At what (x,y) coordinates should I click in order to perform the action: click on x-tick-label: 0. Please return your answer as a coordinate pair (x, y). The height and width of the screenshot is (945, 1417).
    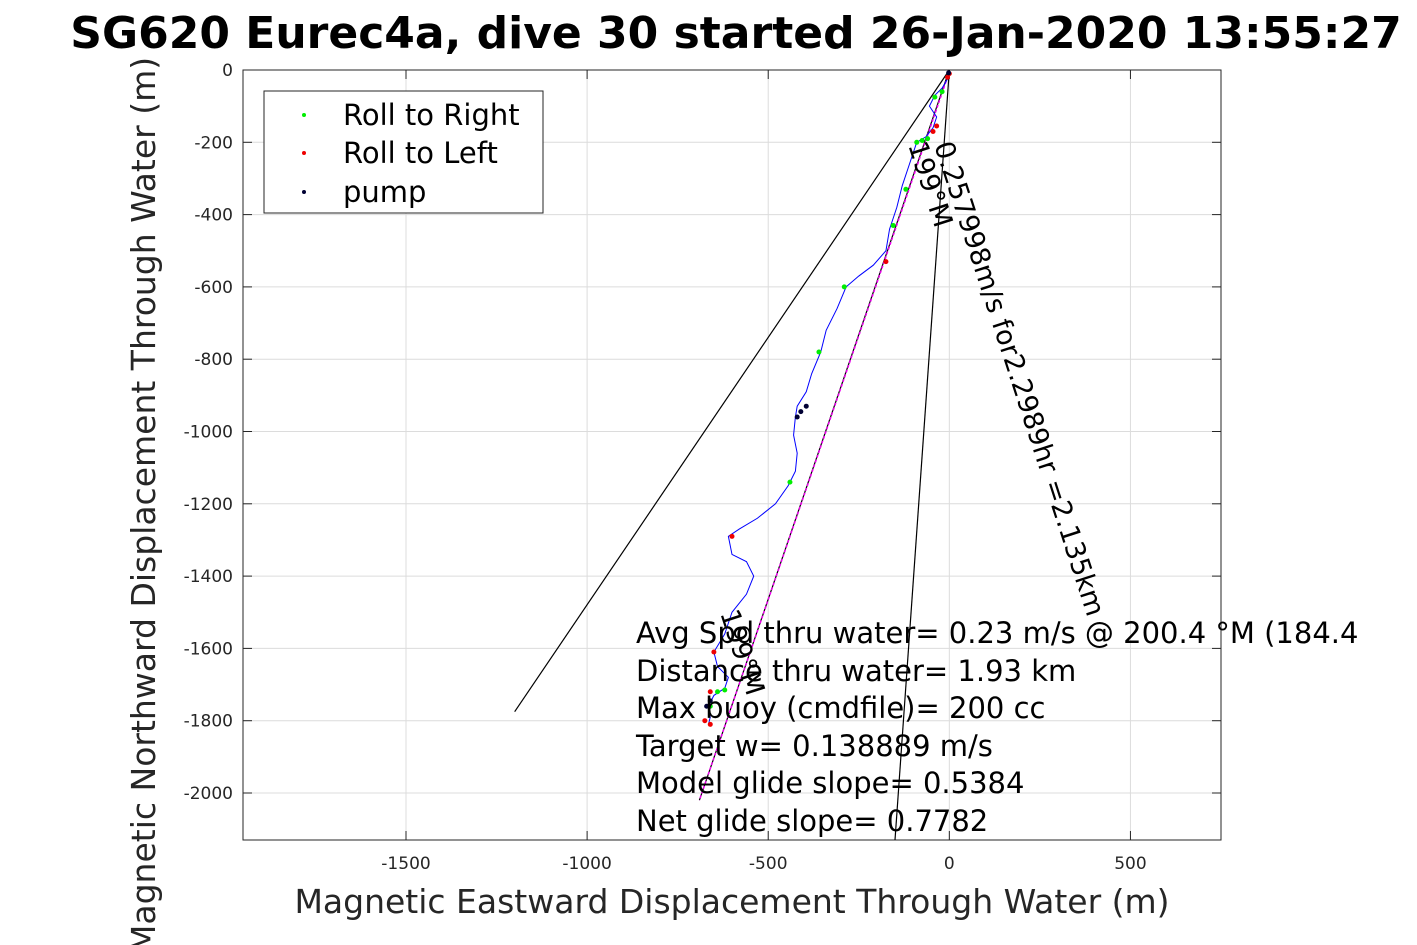
    Looking at the image, I should click on (949, 864).